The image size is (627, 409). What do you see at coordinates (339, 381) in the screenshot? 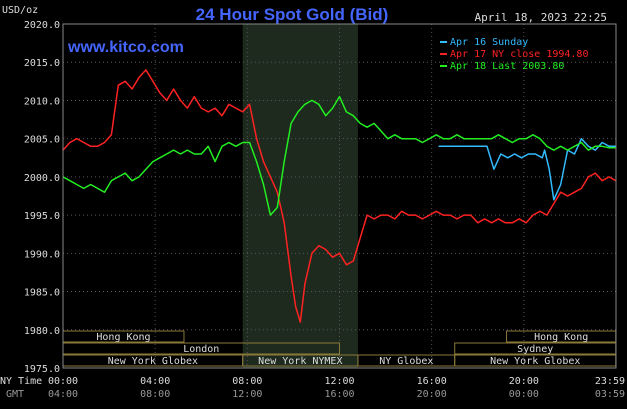
I see `x-tick-label-ny: 12:00` at bounding box center [339, 381].